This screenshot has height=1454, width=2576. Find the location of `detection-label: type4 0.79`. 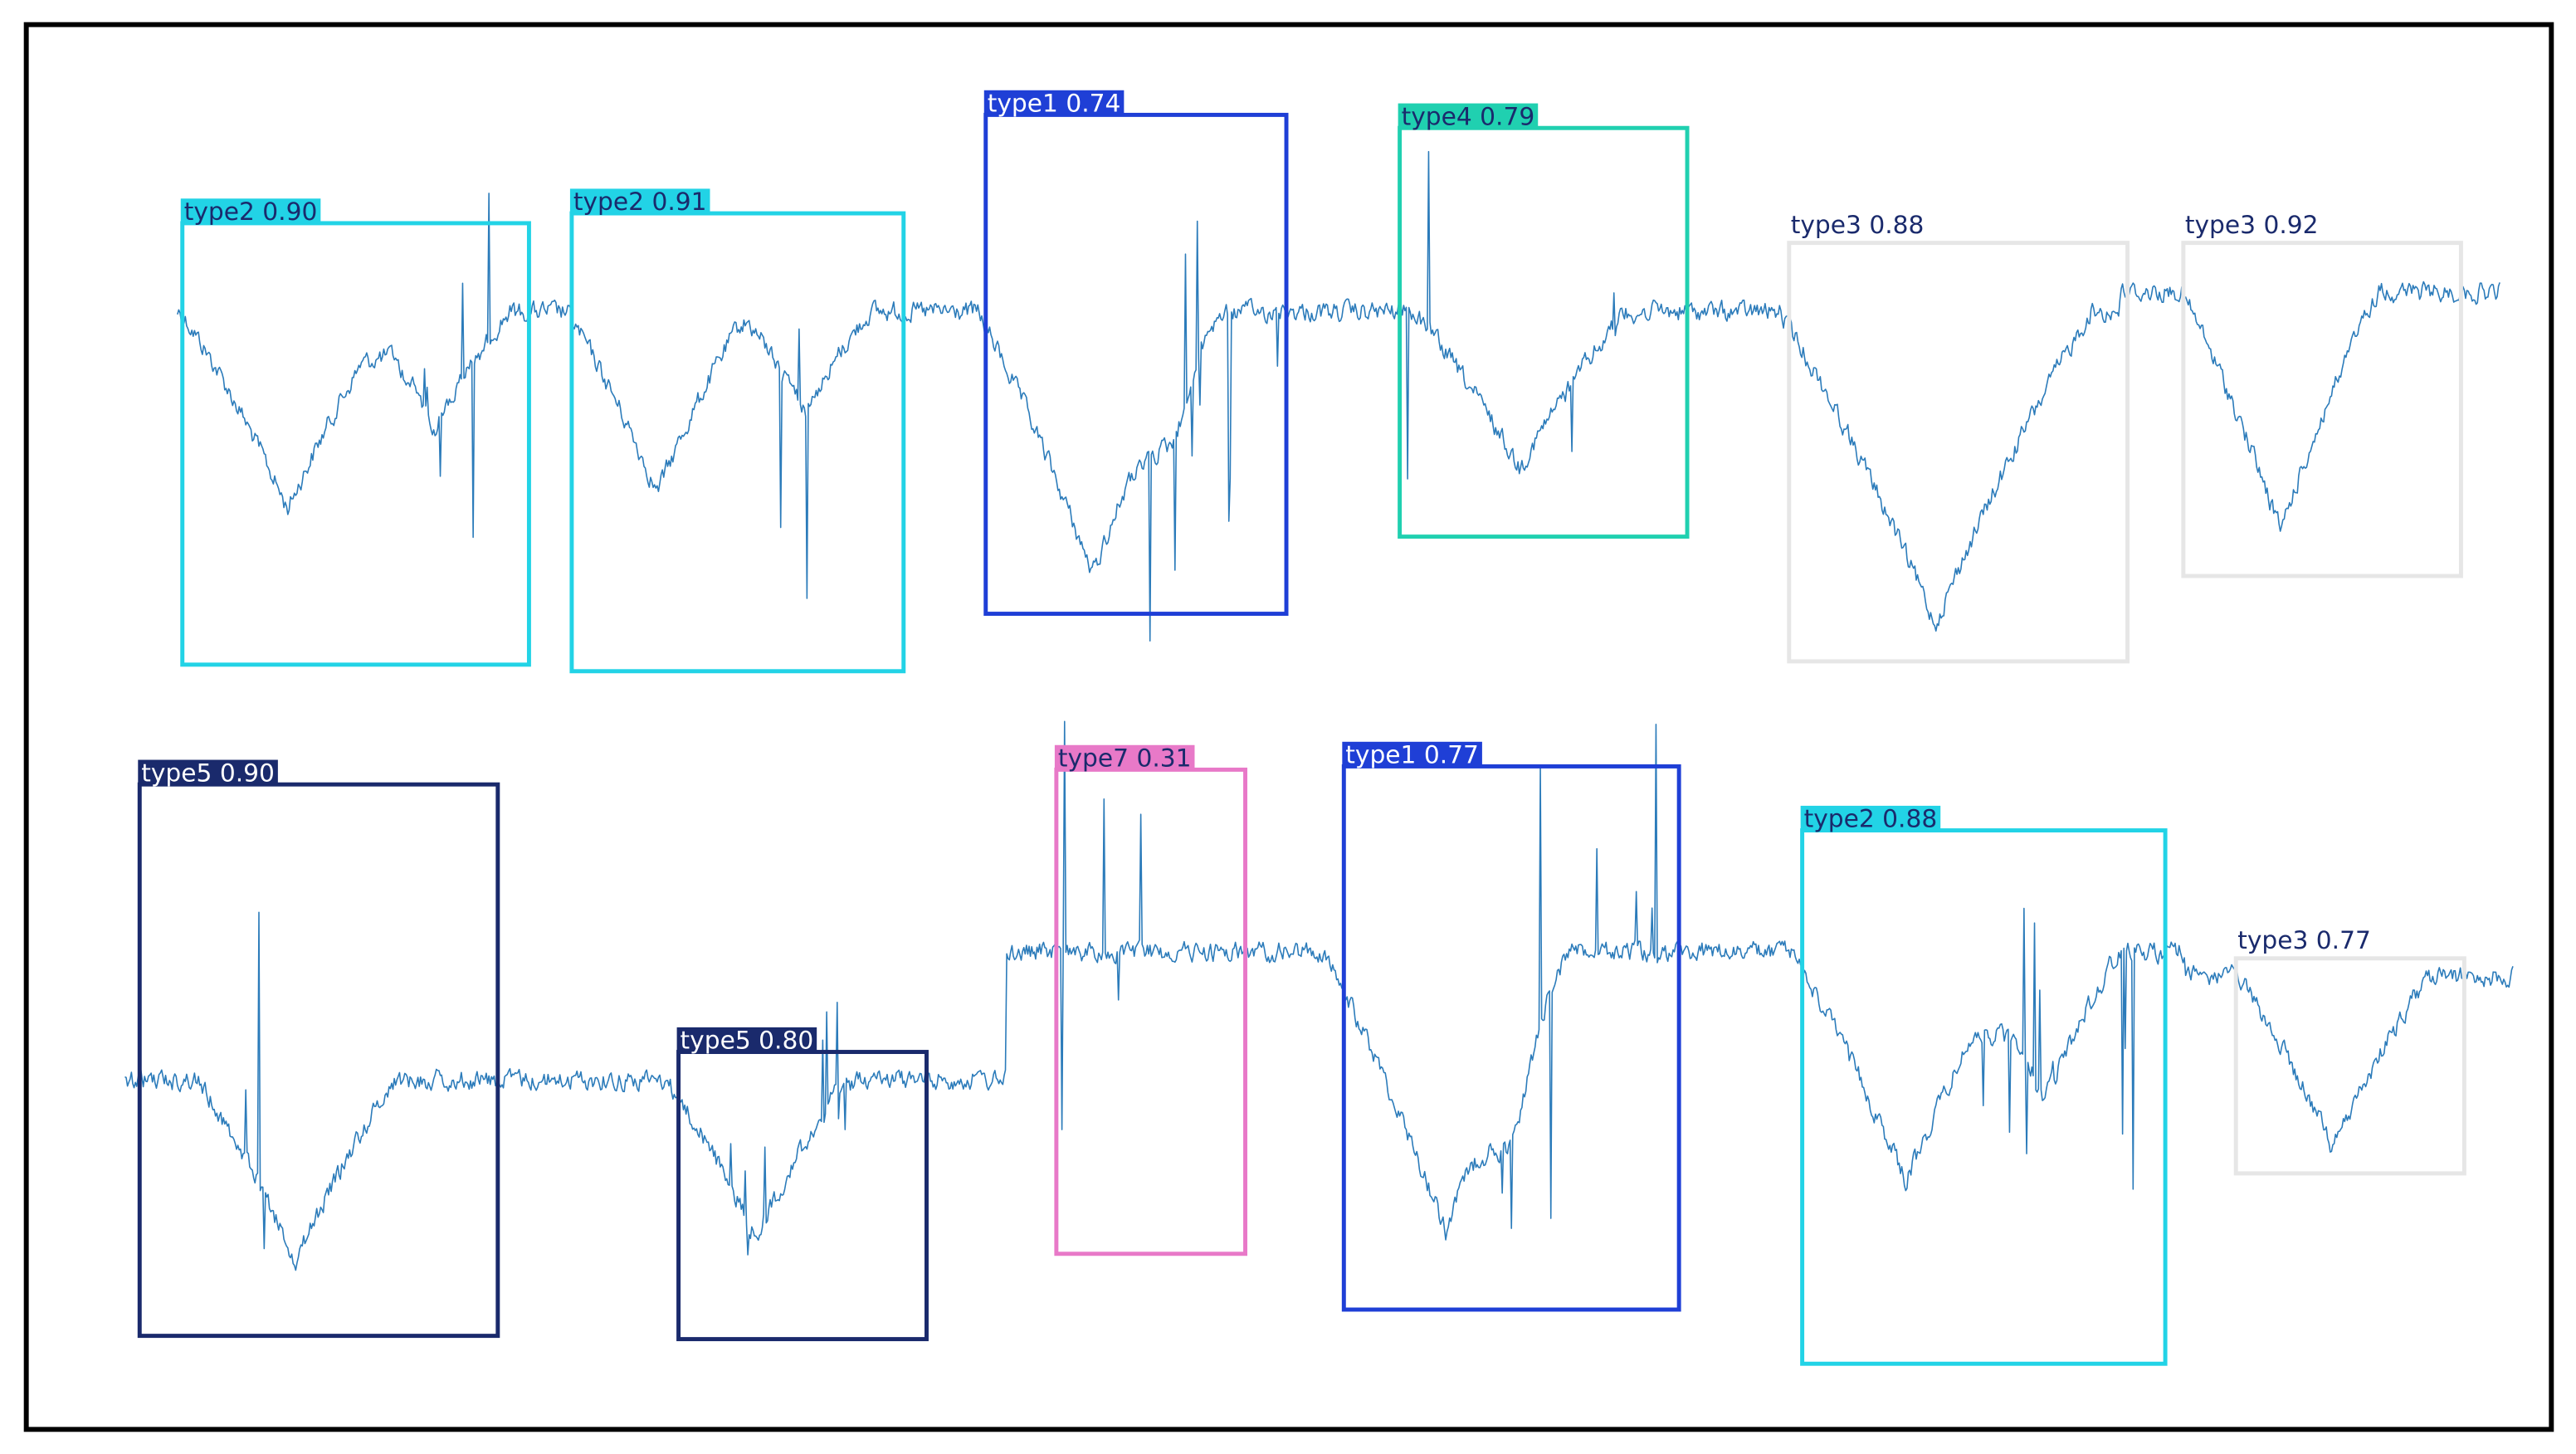

detection-label: type4 0.79 is located at coordinates (1469, 116).